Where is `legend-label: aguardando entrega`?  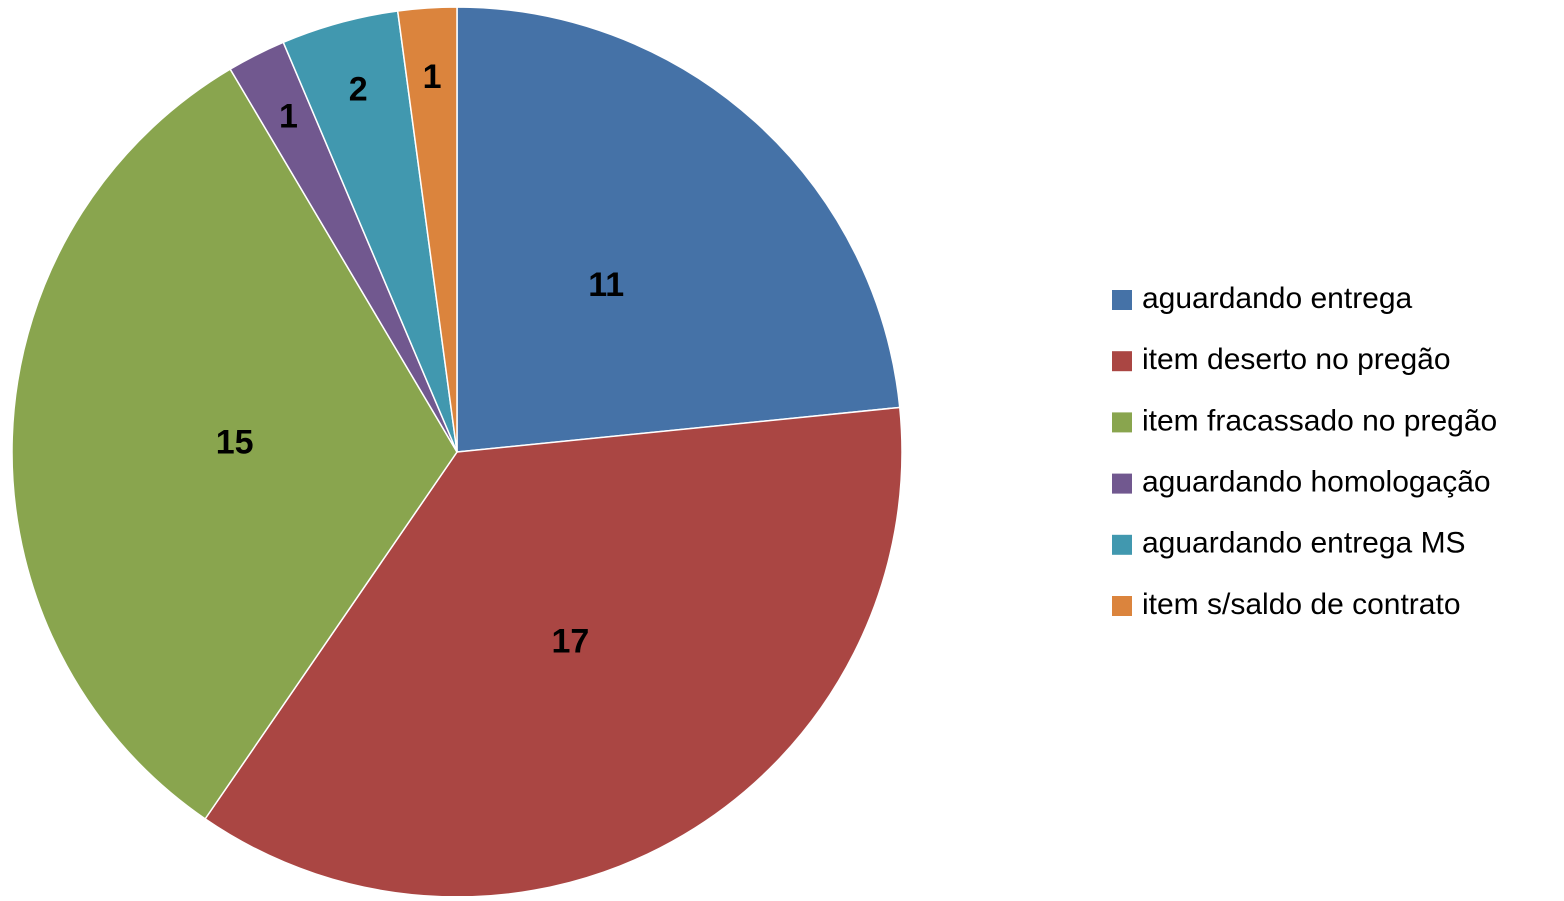 legend-label: aguardando entrega is located at coordinates (1277, 298).